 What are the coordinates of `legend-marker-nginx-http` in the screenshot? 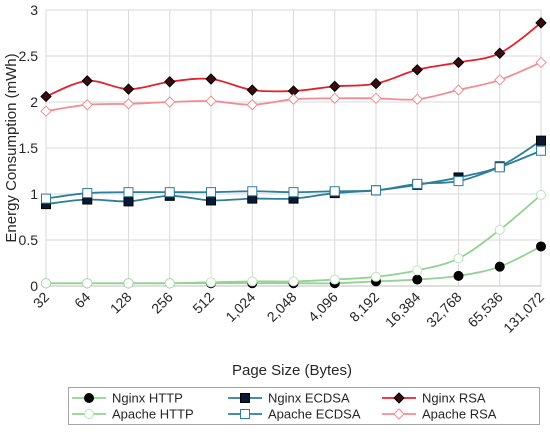 It's located at (89, 398).